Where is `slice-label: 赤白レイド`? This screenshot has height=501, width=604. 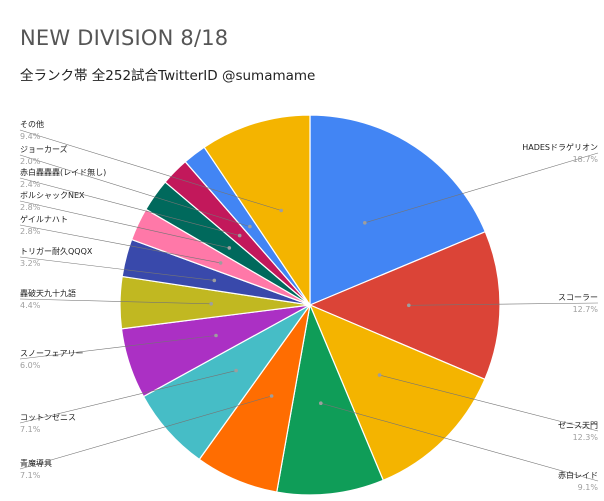 slice-label: 赤白レイド is located at coordinates (578, 475).